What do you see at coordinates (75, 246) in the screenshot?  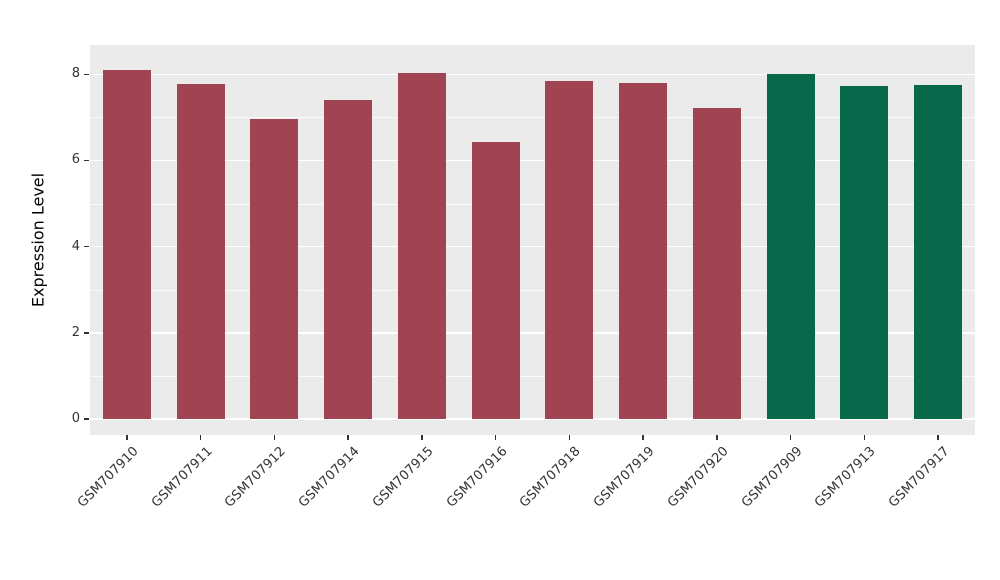 I see `y-tick-label: 4` at bounding box center [75, 246].